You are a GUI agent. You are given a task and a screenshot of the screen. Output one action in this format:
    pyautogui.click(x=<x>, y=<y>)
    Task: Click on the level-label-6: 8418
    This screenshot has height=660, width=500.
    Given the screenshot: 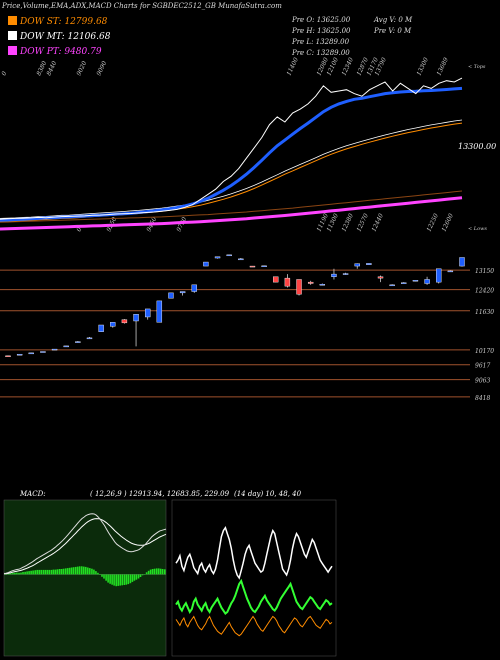 What is the action you would take?
    pyautogui.click(x=482, y=398)
    